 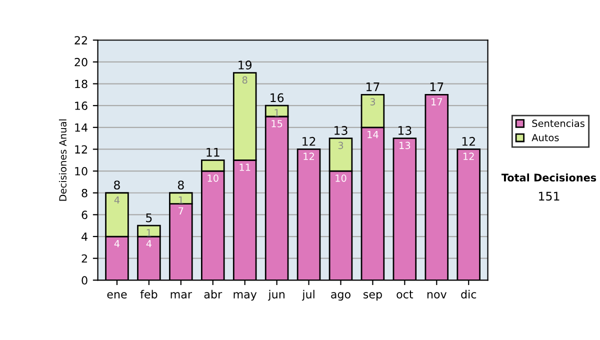 What do you see at coordinates (81, 84) in the screenshot?
I see `y-tick-label: 18` at bounding box center [81, 84].